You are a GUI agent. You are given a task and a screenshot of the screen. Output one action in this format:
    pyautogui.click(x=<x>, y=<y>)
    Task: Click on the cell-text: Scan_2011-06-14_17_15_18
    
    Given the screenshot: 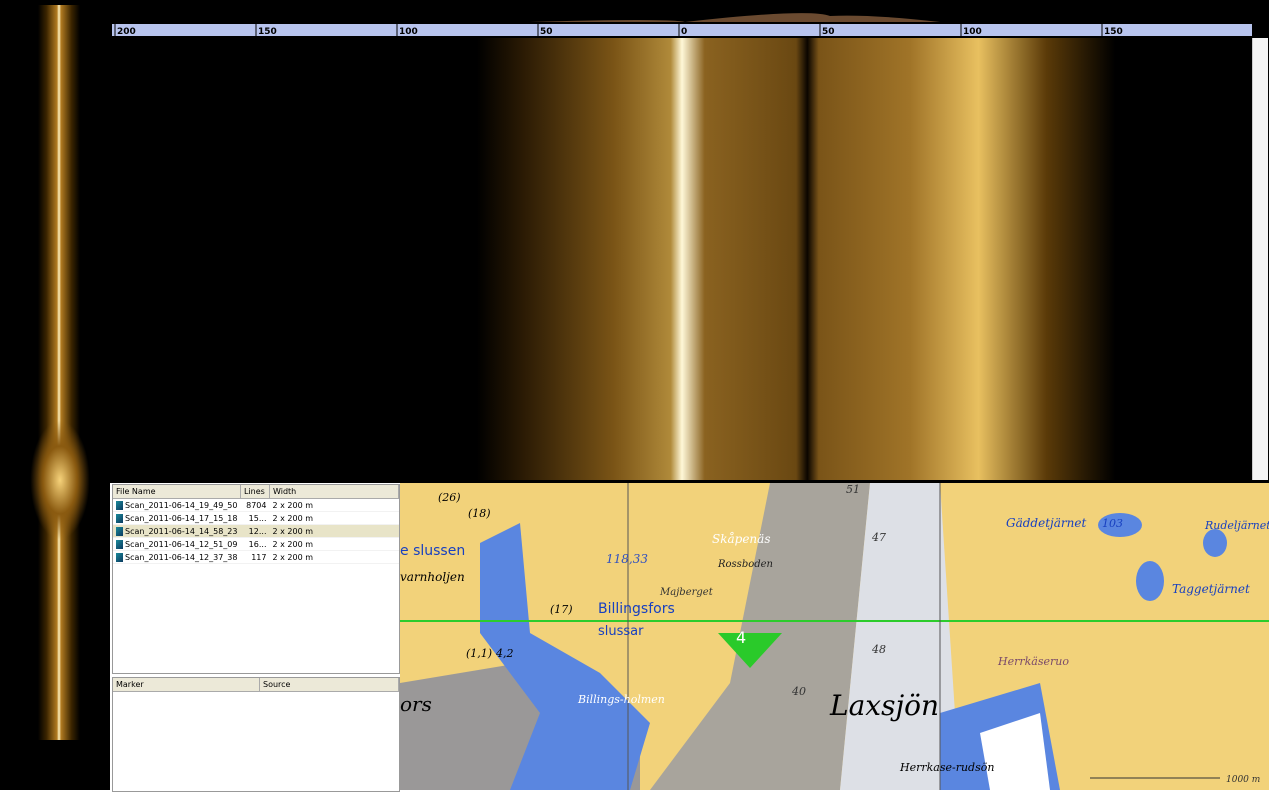 What is the action you would take?
    pyautogui.click(x=181, y=518)
    